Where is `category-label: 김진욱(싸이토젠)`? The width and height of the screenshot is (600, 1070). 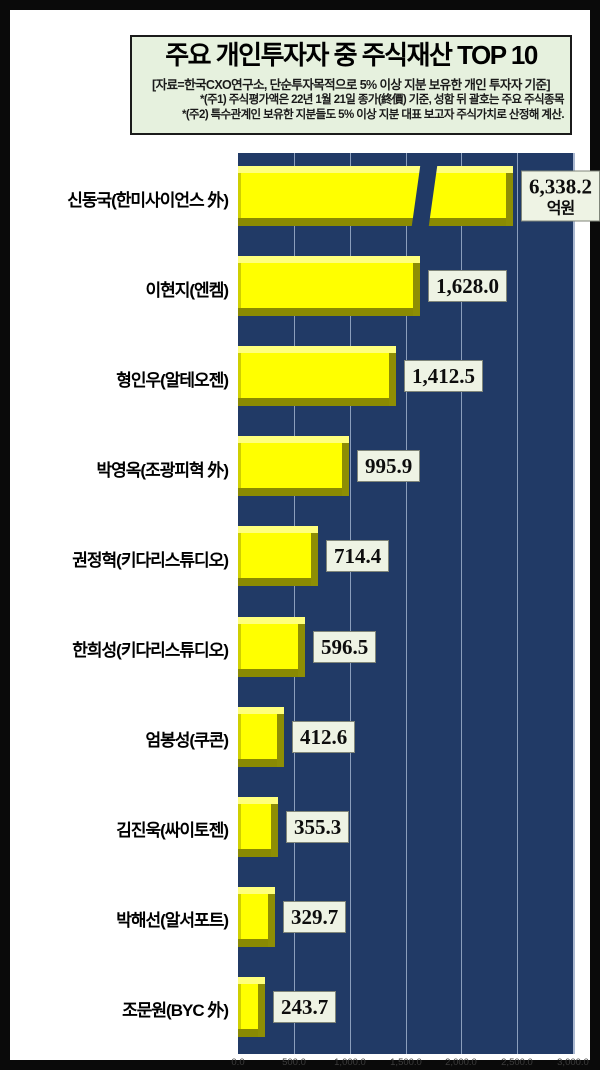 category-label: 김진욱(싸이토젠) is located at coordinates (172, 831).